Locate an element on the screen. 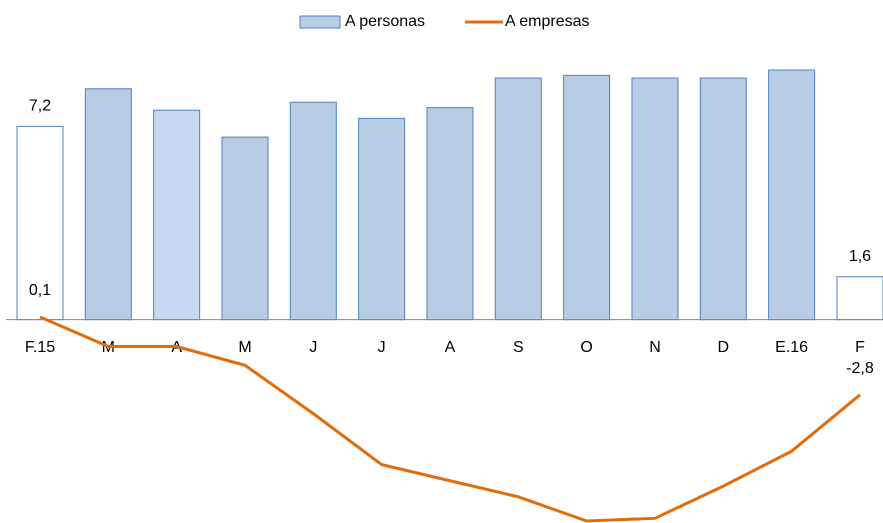 The image size is (883, 523). x-tick-label: A is located at coordinates (450, 347).